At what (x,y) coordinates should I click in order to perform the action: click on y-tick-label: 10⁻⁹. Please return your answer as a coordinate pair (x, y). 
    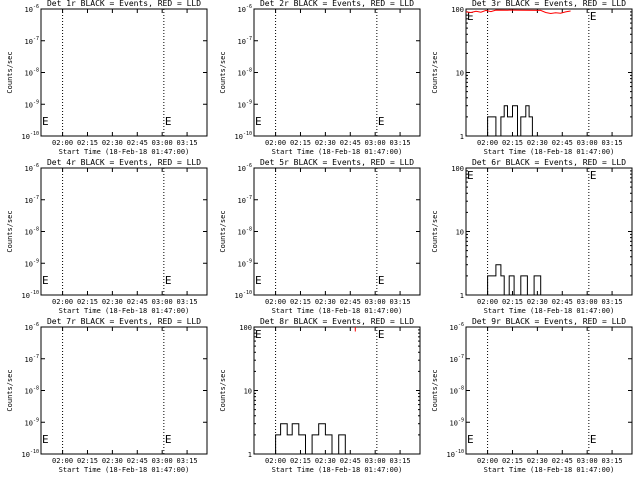
    Looking at the image, I should click on (245, 263).